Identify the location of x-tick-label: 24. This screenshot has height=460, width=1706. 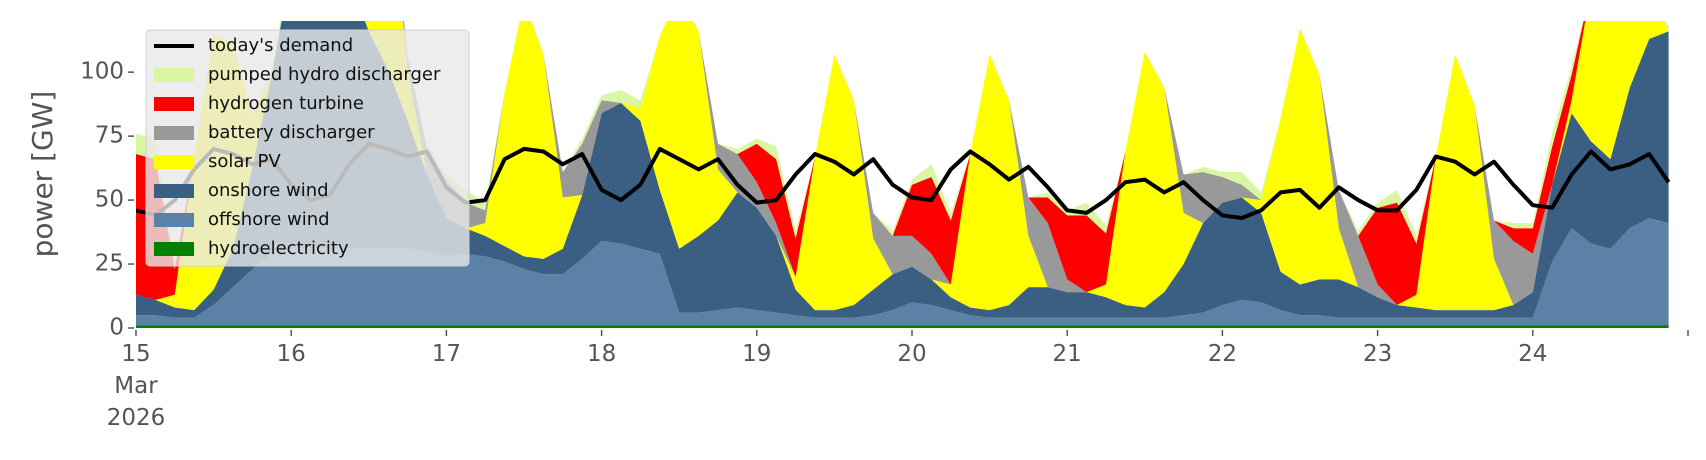
(1533, 354).